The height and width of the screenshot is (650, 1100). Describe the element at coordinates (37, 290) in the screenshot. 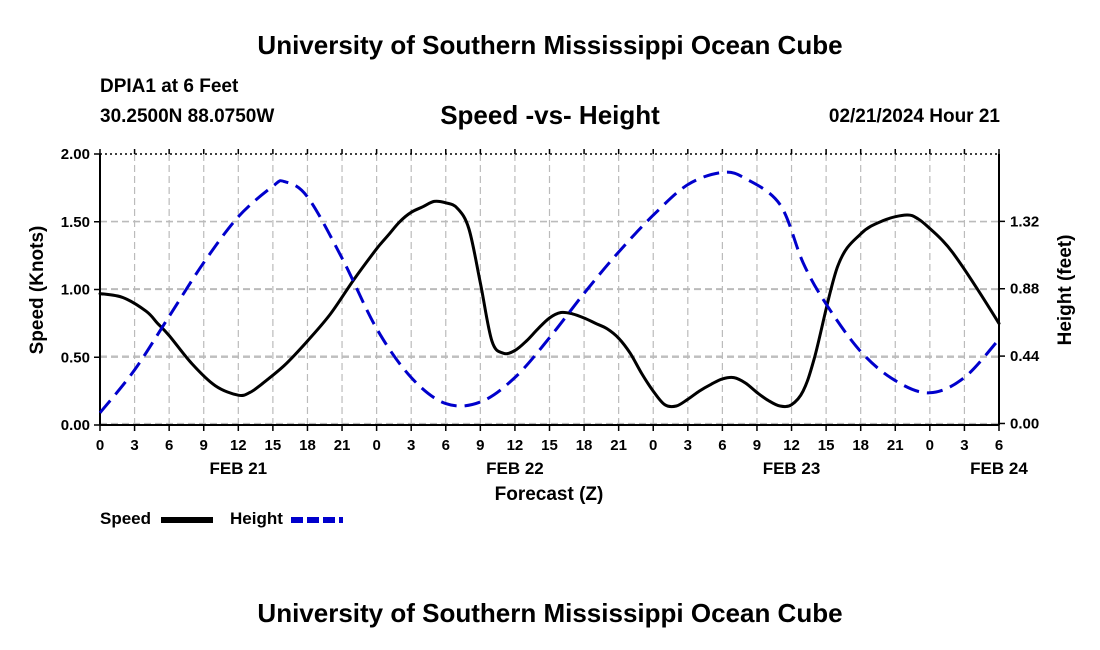

I see `y-axis-left-label: Speed (Knots)` at that location.